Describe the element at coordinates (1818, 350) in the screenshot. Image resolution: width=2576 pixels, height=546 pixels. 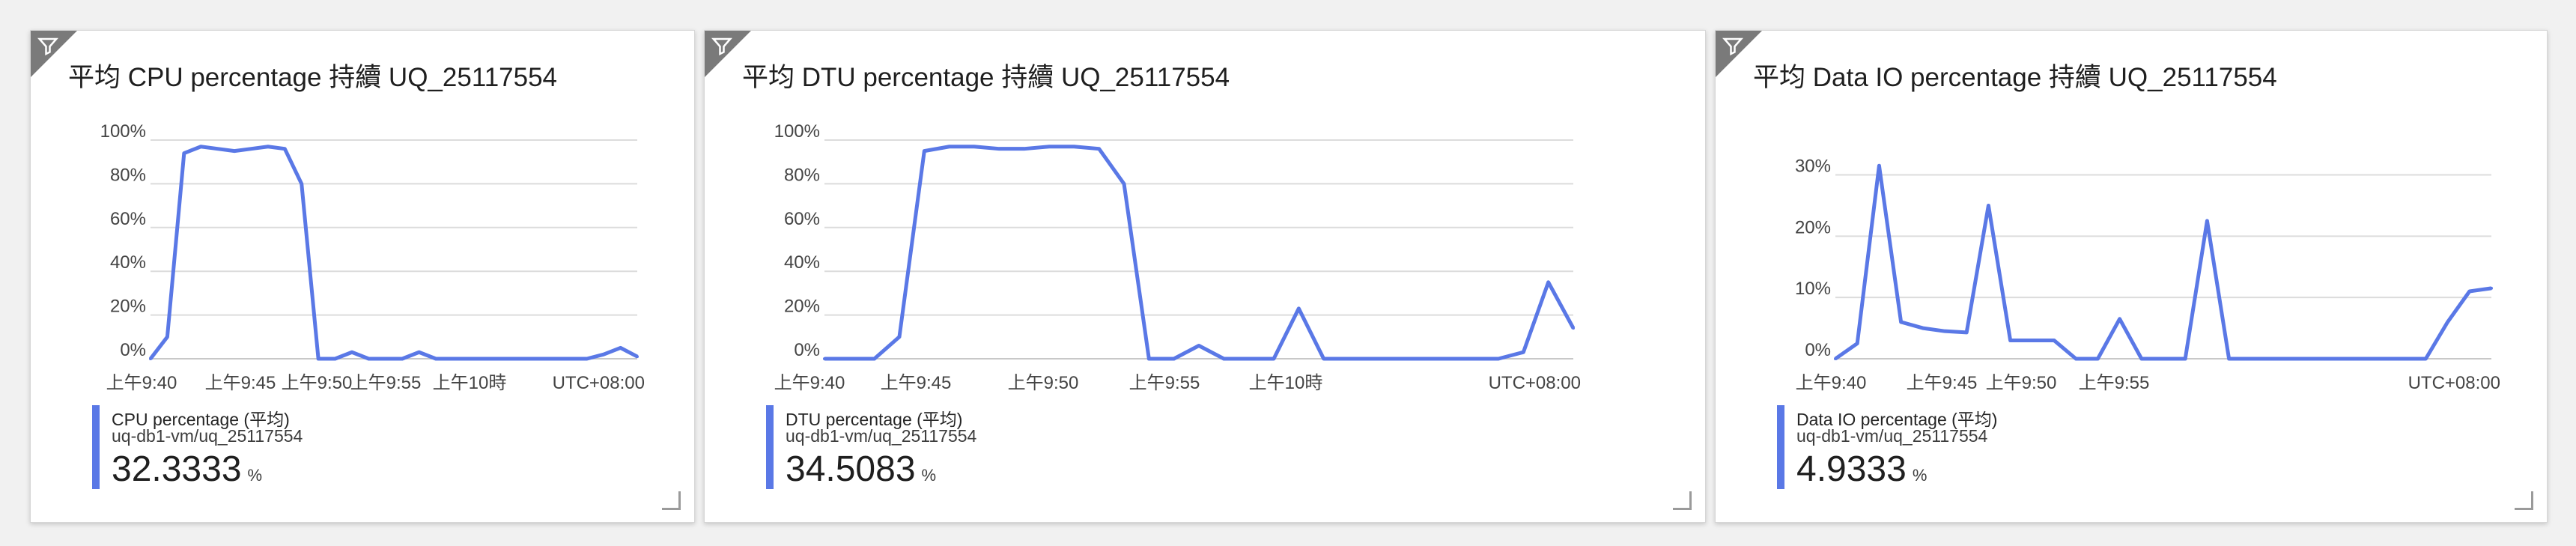
I see `y-tick-label: 0%` at that location.